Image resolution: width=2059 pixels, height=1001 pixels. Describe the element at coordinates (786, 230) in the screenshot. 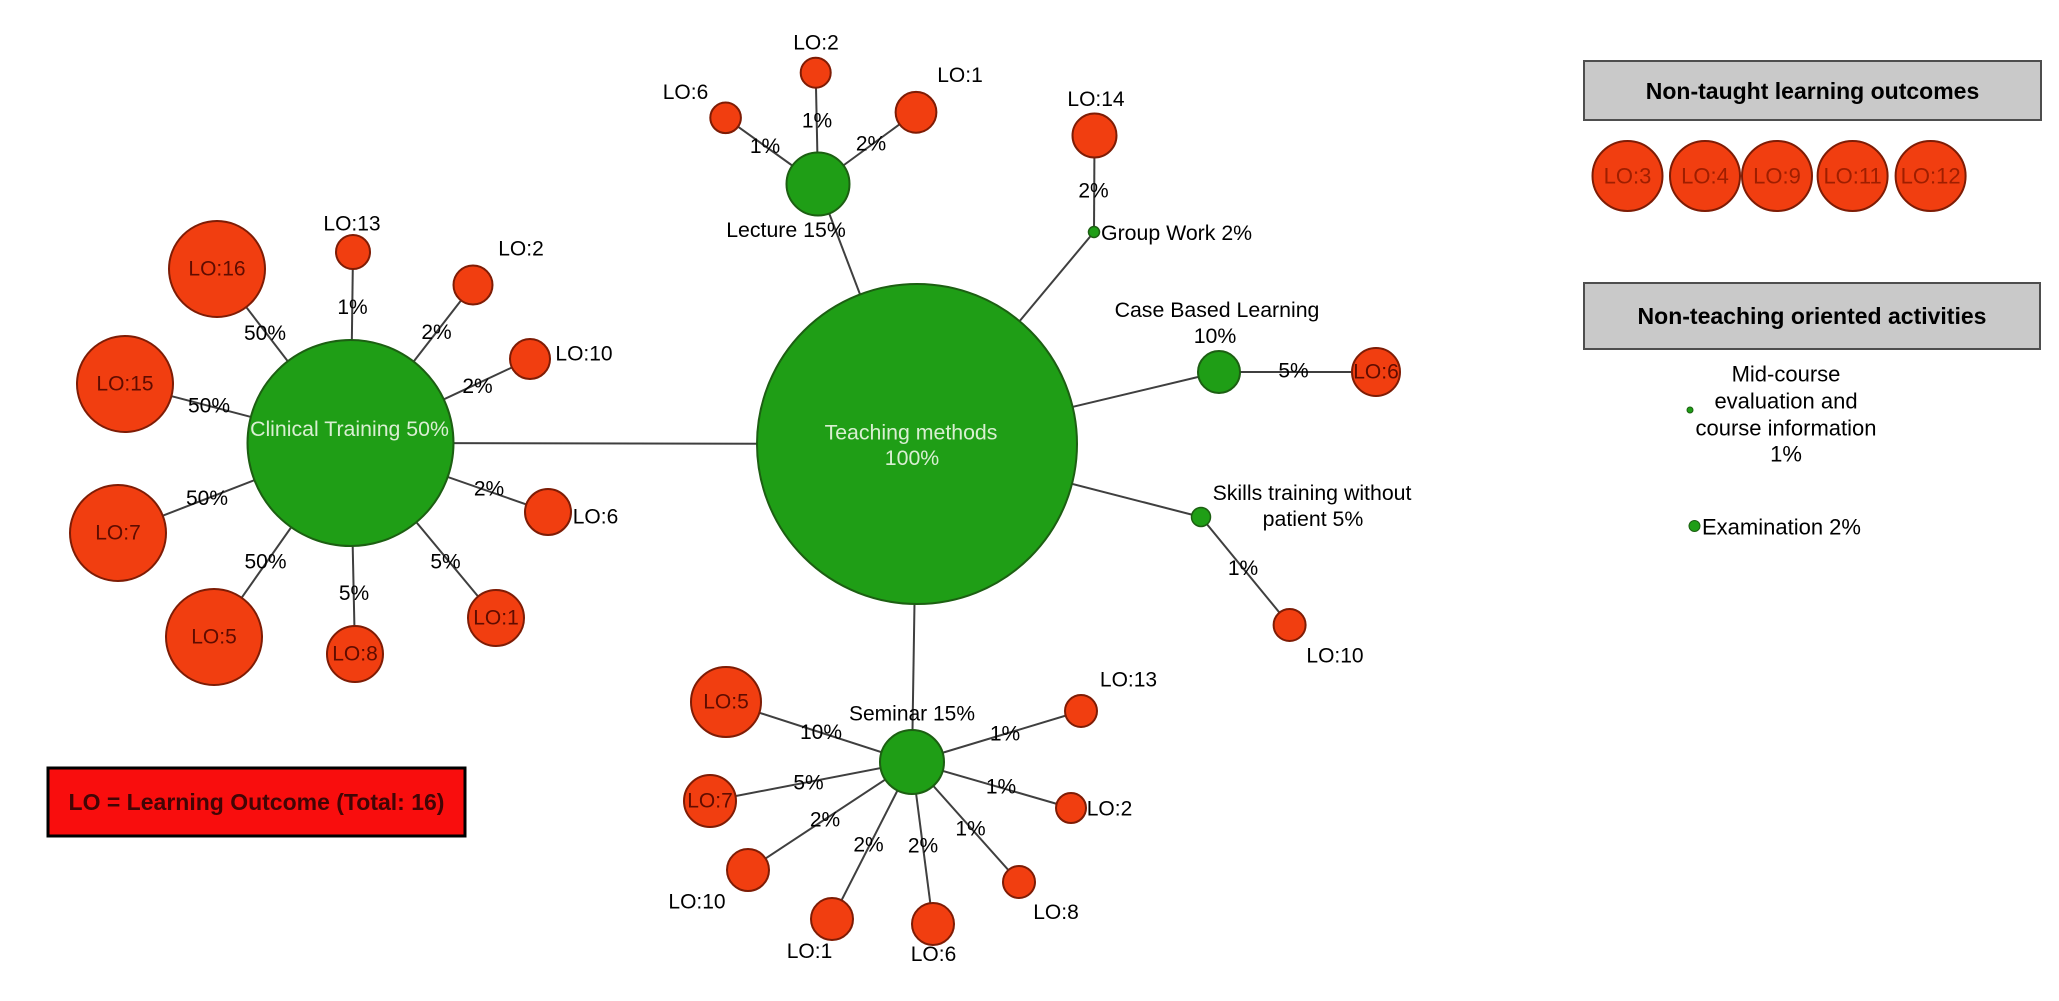

I see `svg-text: Lecture 15%` at that location.